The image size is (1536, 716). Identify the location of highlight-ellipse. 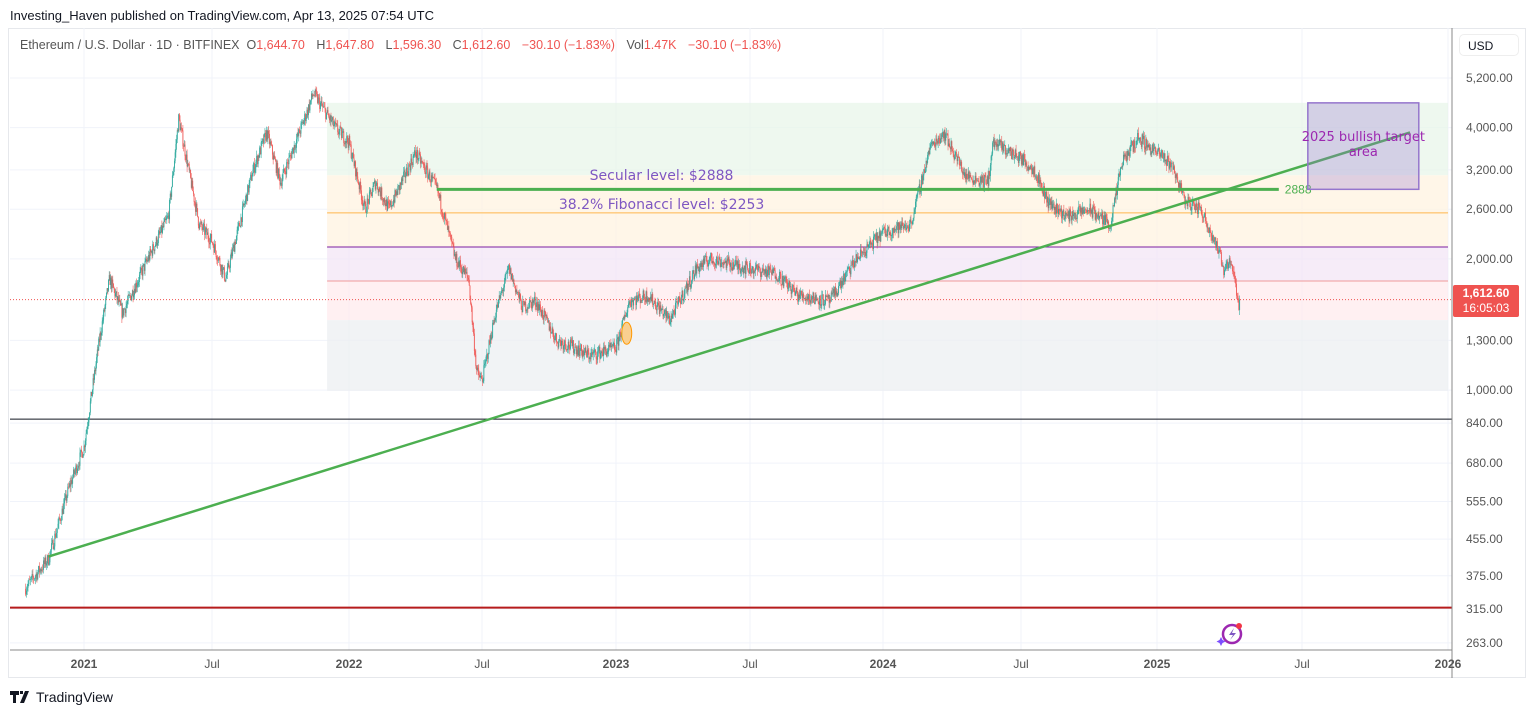
(627, 333).